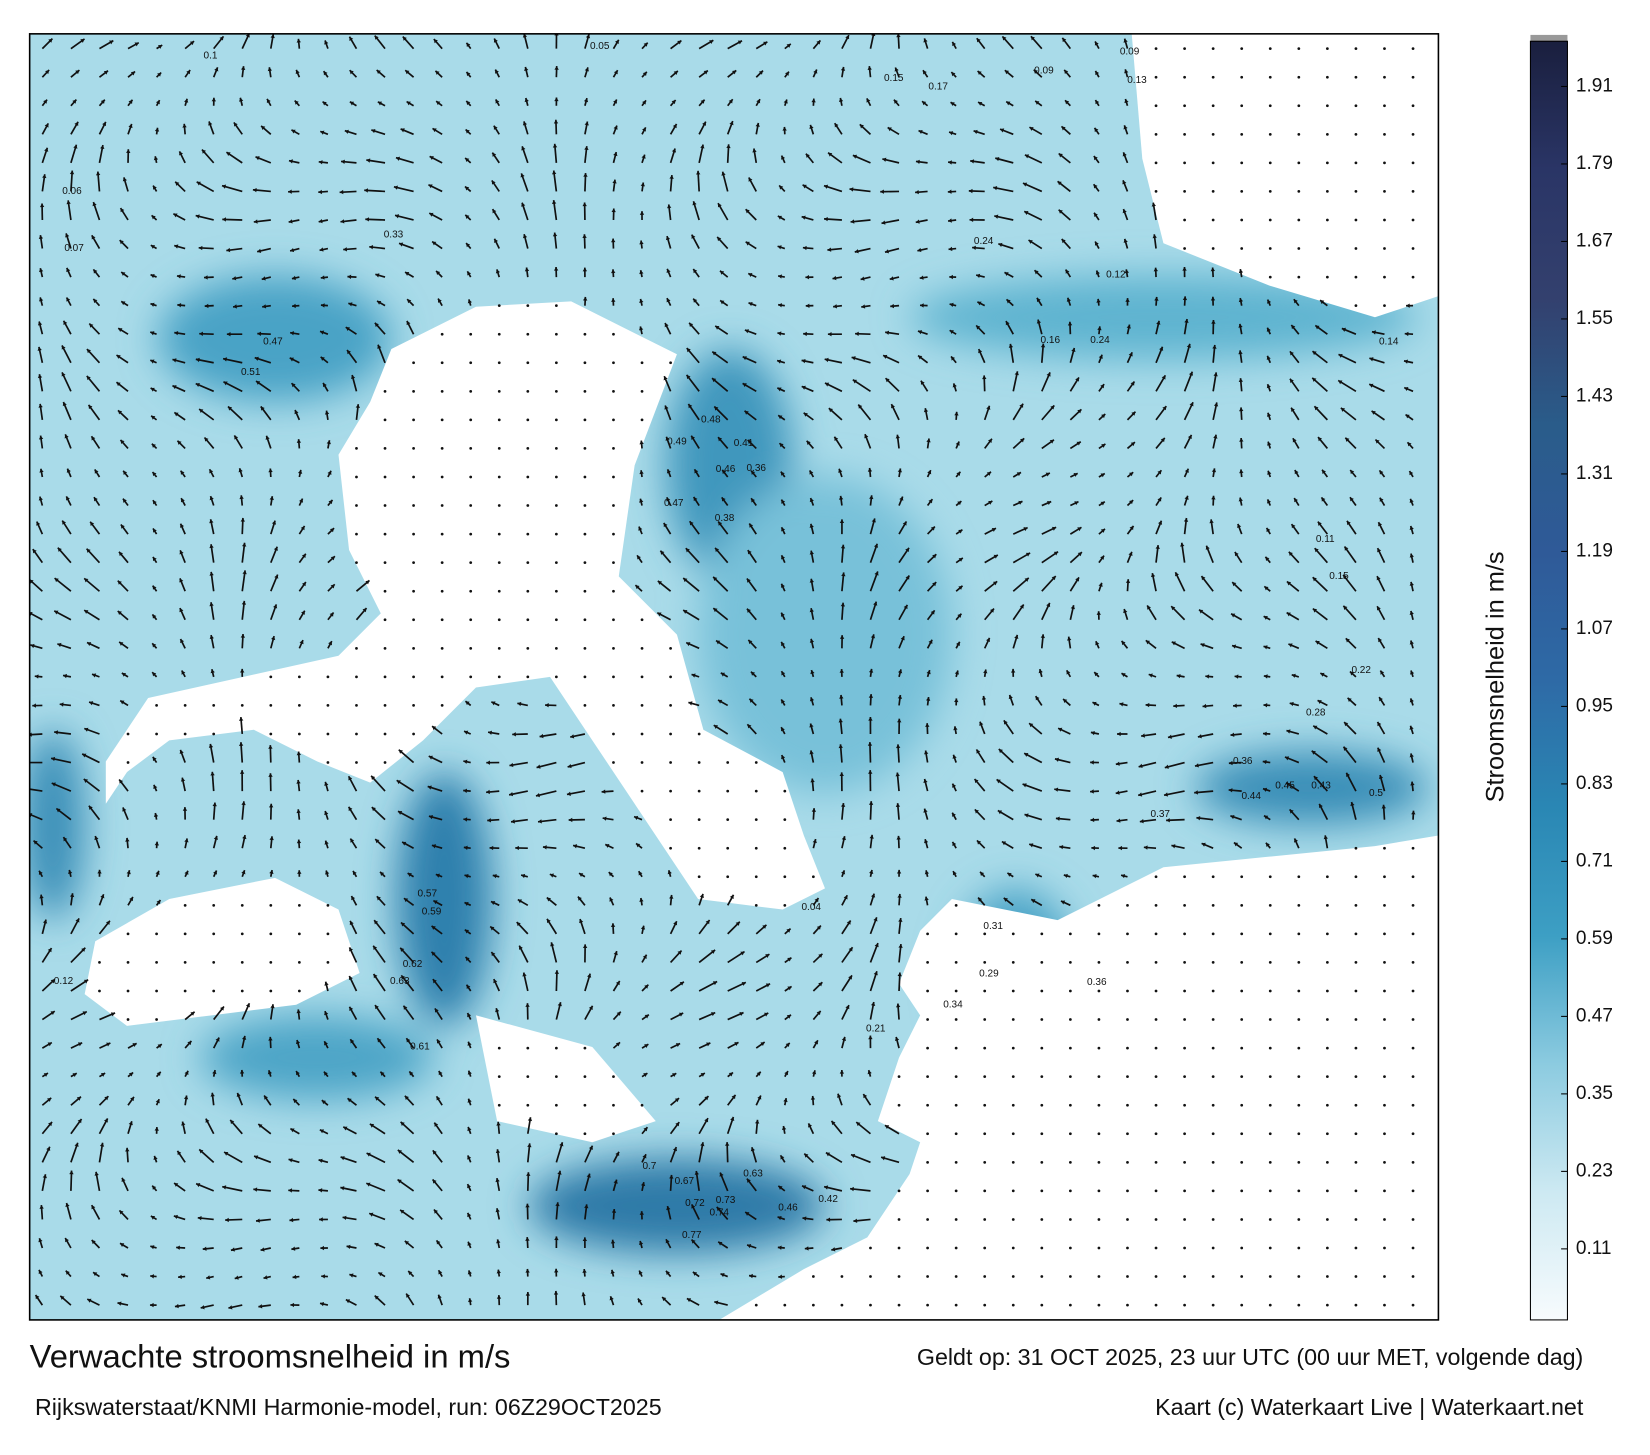 The image size is (1650, 1455). Describe the element at coordinates (1137, 80) in the screenshot. I see `current-label: 0.13` at that location.